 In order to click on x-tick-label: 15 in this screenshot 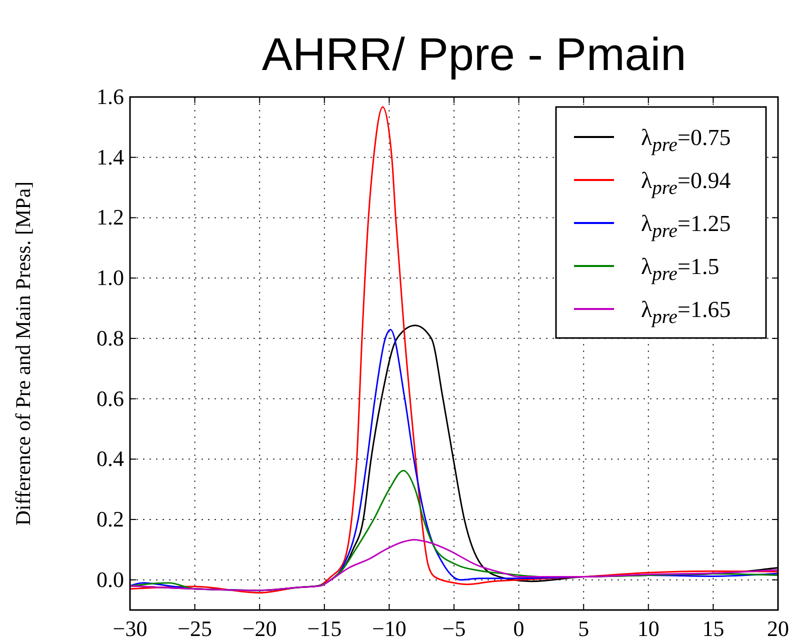, I will do `click(713, 628)`.